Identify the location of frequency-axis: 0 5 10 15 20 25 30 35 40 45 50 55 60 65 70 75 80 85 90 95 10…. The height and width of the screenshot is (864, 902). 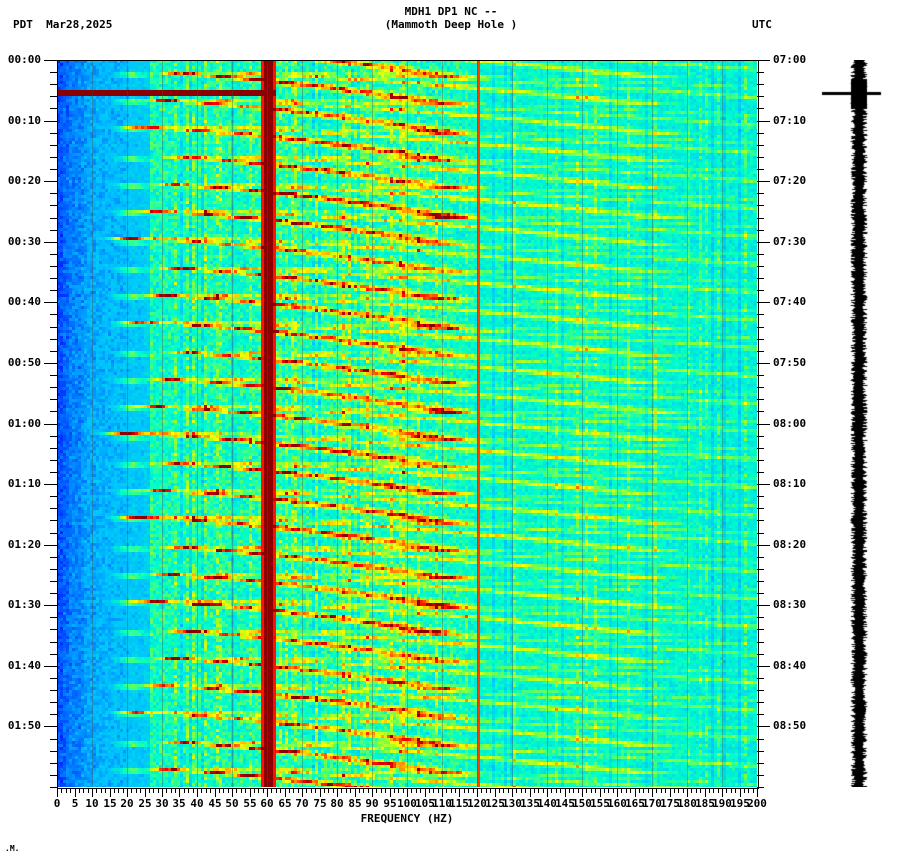
(410, 808).